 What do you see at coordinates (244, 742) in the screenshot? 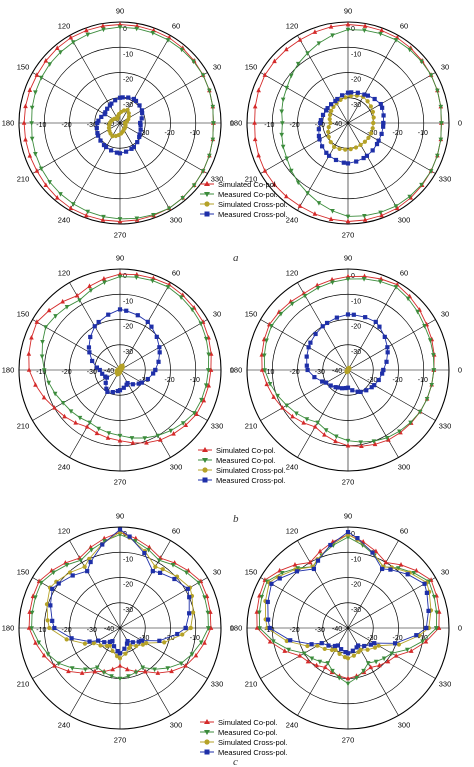
I see `legend-entry-sim-cross: Simulated Cross-pol.` at bounding box center [244, 742].